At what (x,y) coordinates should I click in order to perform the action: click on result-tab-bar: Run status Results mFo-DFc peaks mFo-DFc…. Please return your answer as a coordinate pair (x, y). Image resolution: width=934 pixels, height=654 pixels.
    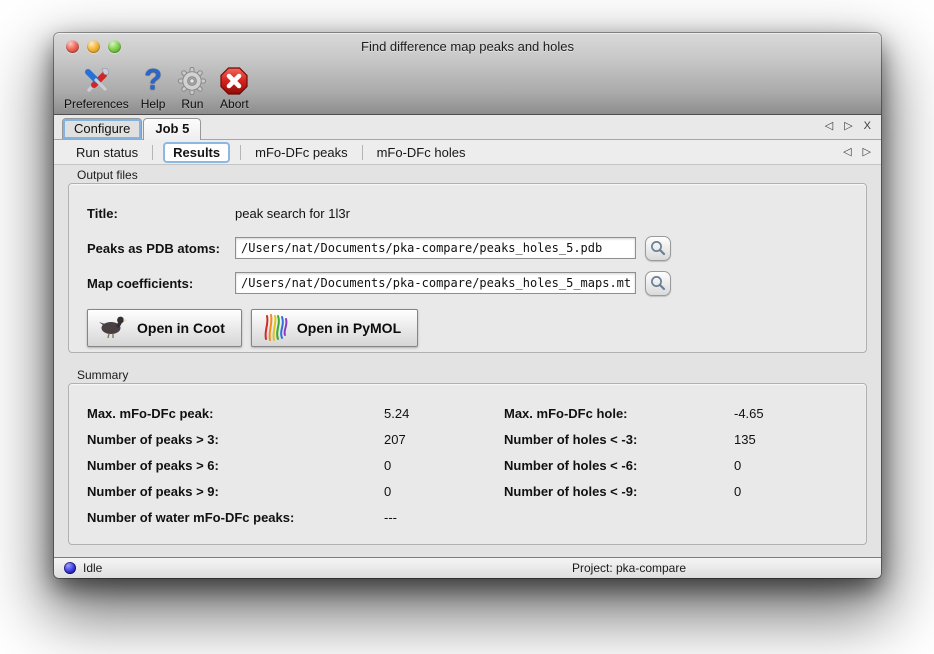
    Looking at the image, I should click on (467, 152).